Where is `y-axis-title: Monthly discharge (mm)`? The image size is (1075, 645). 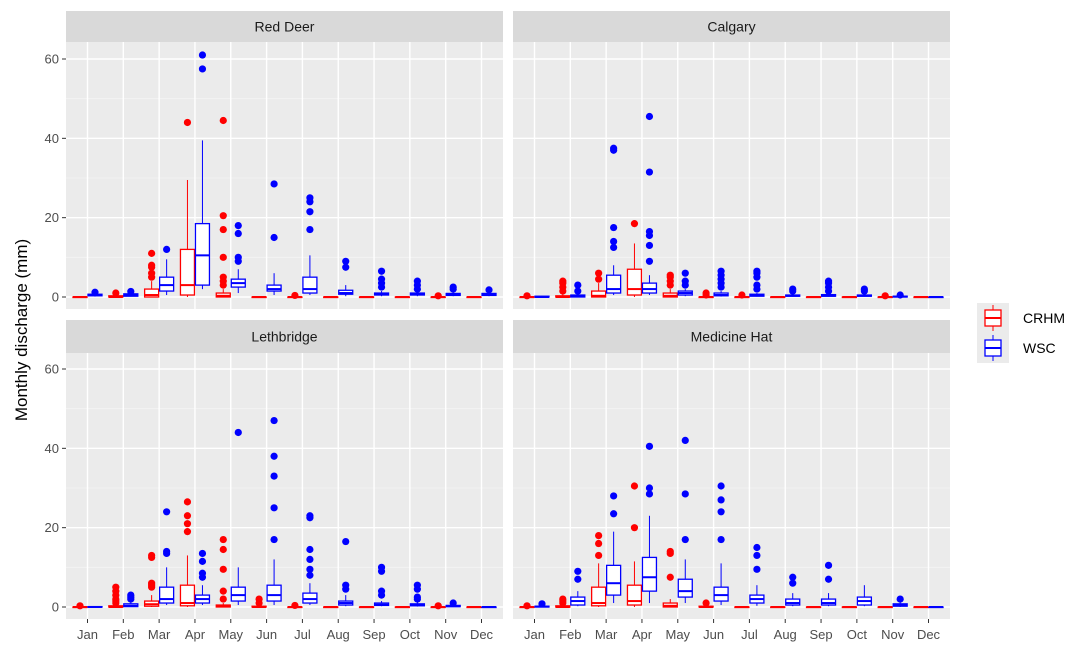
y-axis-title: Monthly discharge (mm) is located at coordinates (21, 330).